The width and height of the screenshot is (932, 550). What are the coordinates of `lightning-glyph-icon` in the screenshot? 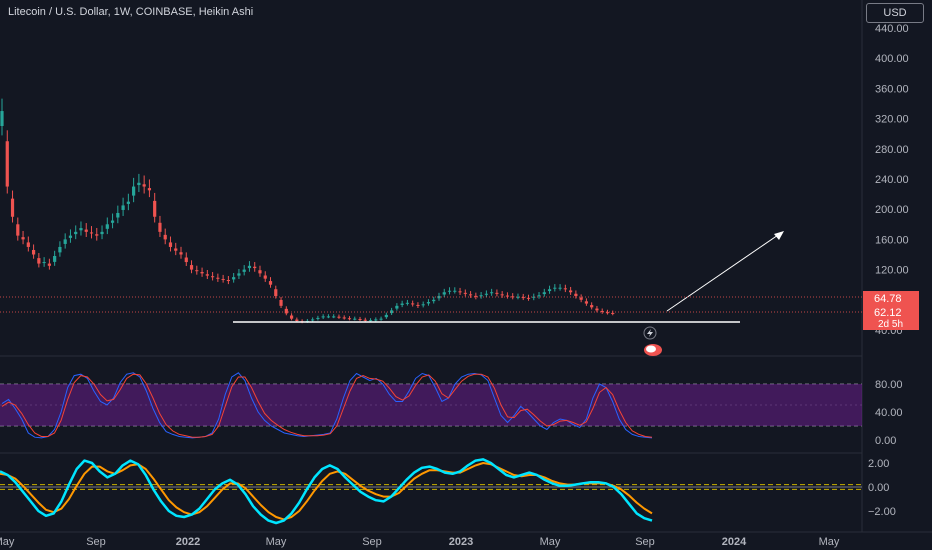 It's located at (650, 333).